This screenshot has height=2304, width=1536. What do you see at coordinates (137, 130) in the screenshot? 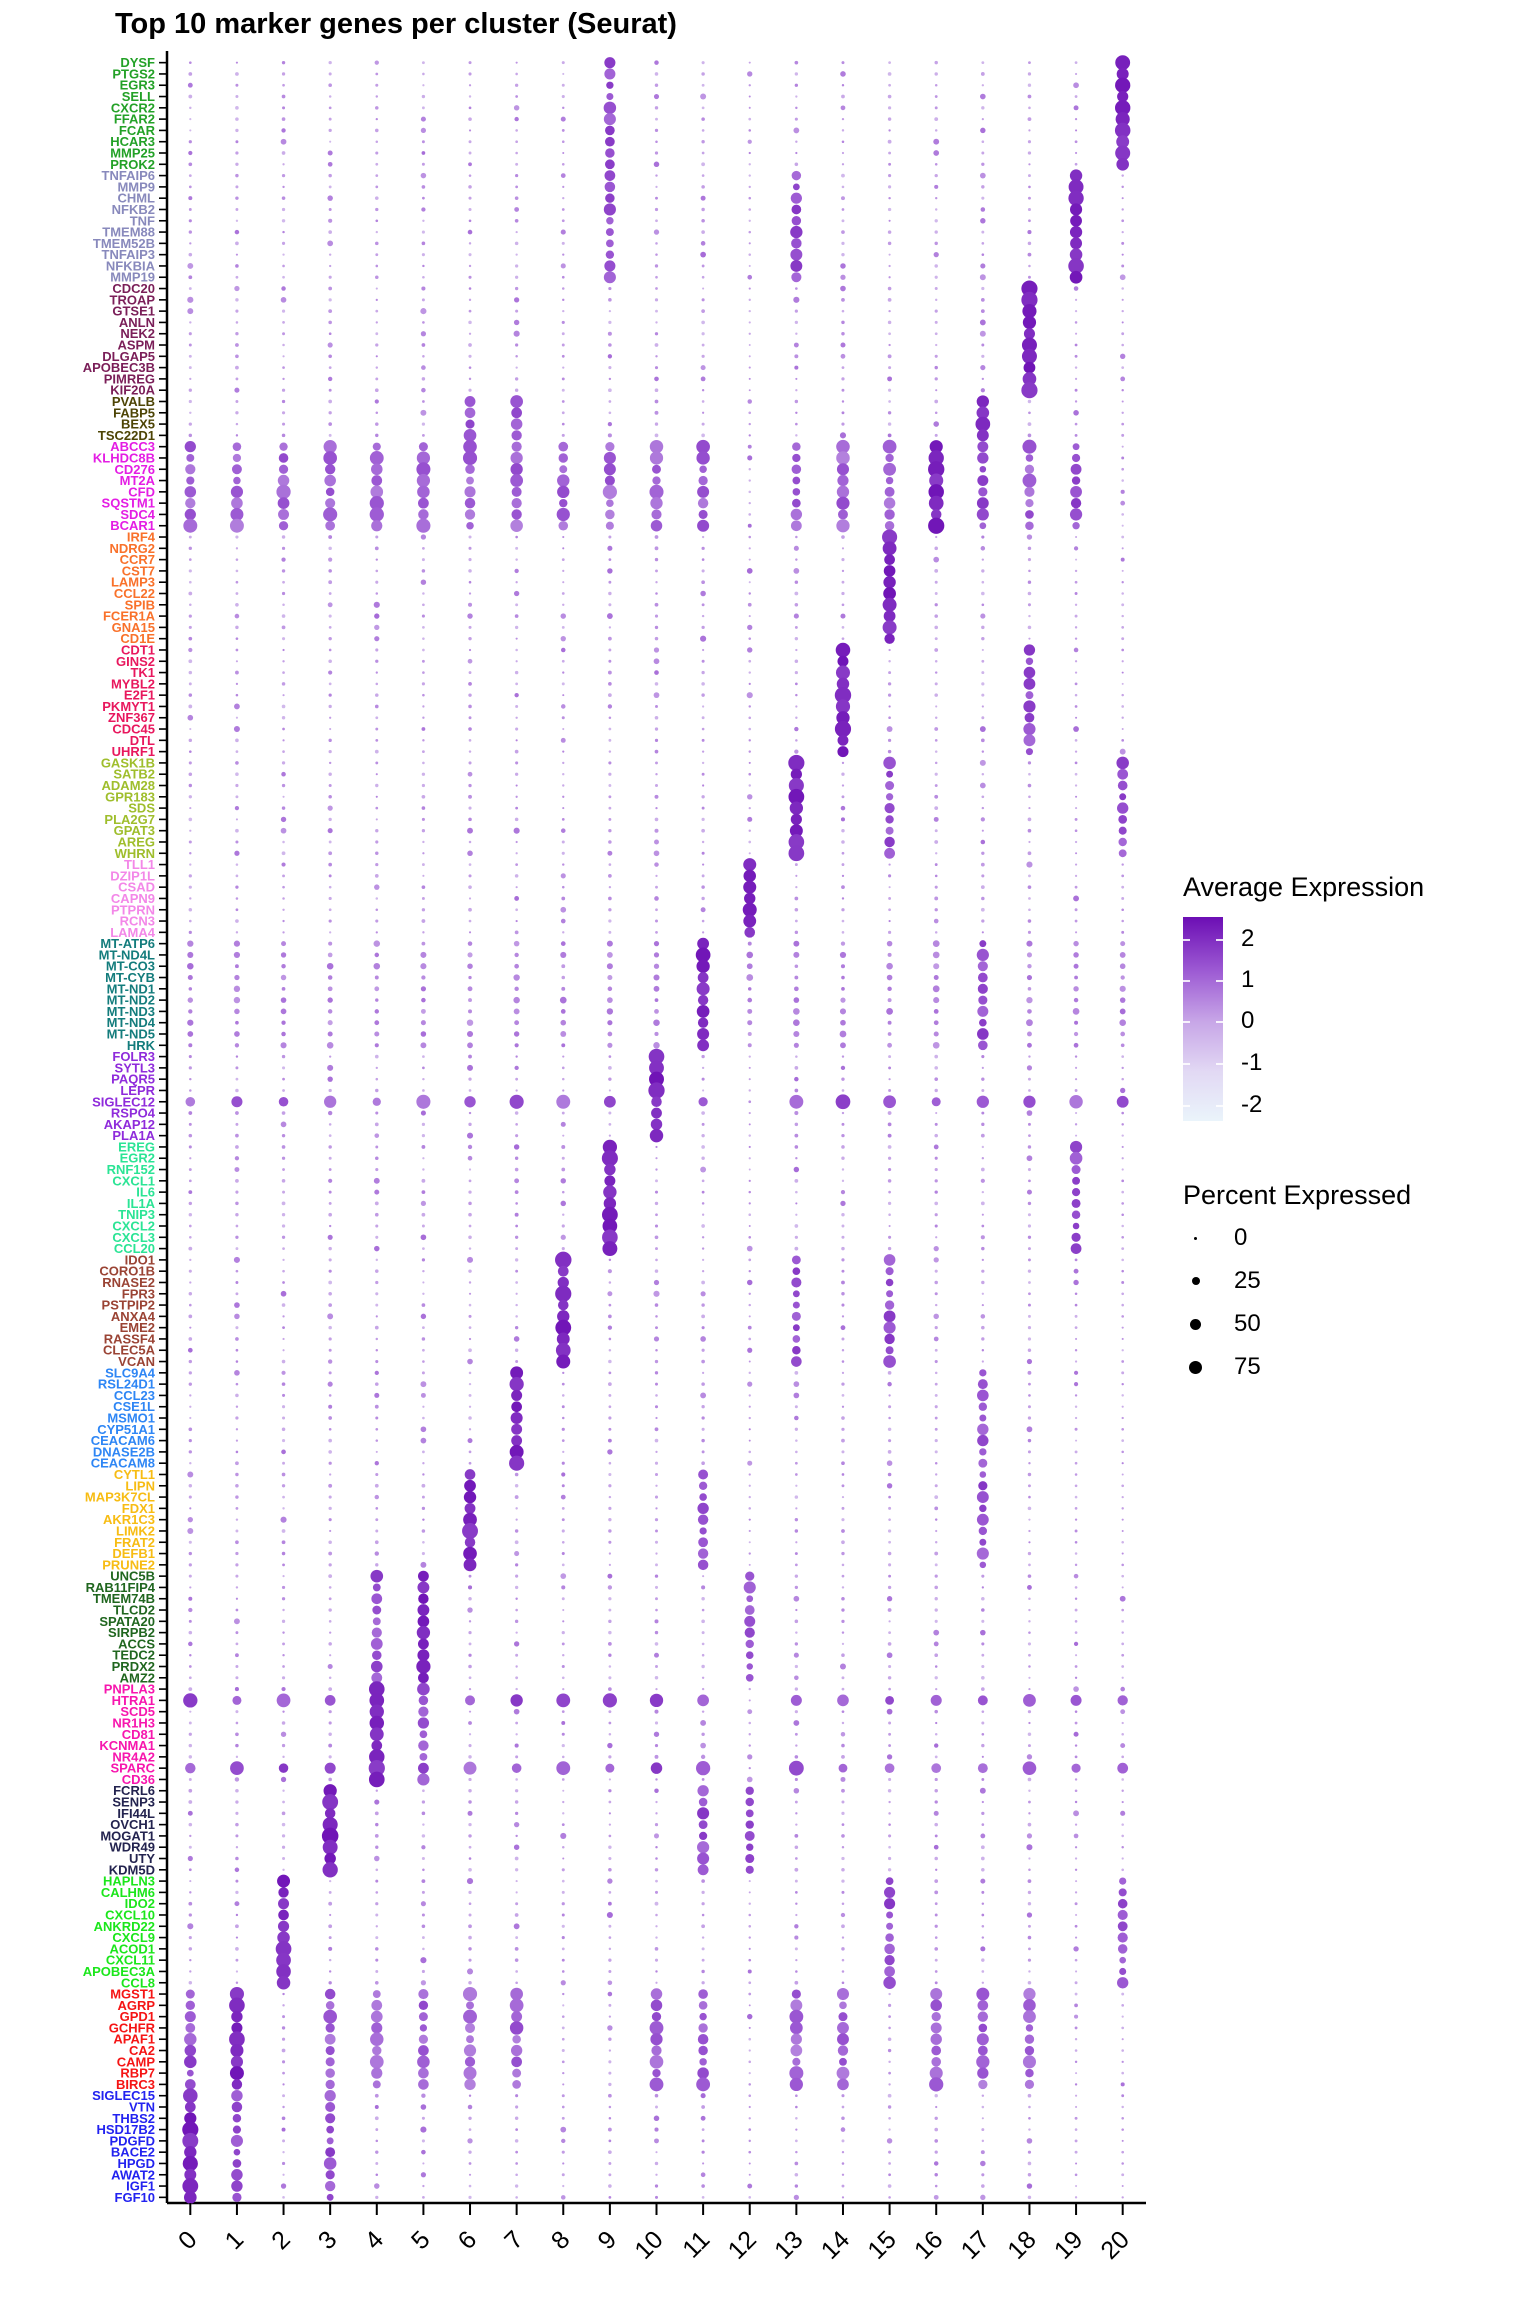
I see `gene-label: FCAR` at bounding box center [137, 130].